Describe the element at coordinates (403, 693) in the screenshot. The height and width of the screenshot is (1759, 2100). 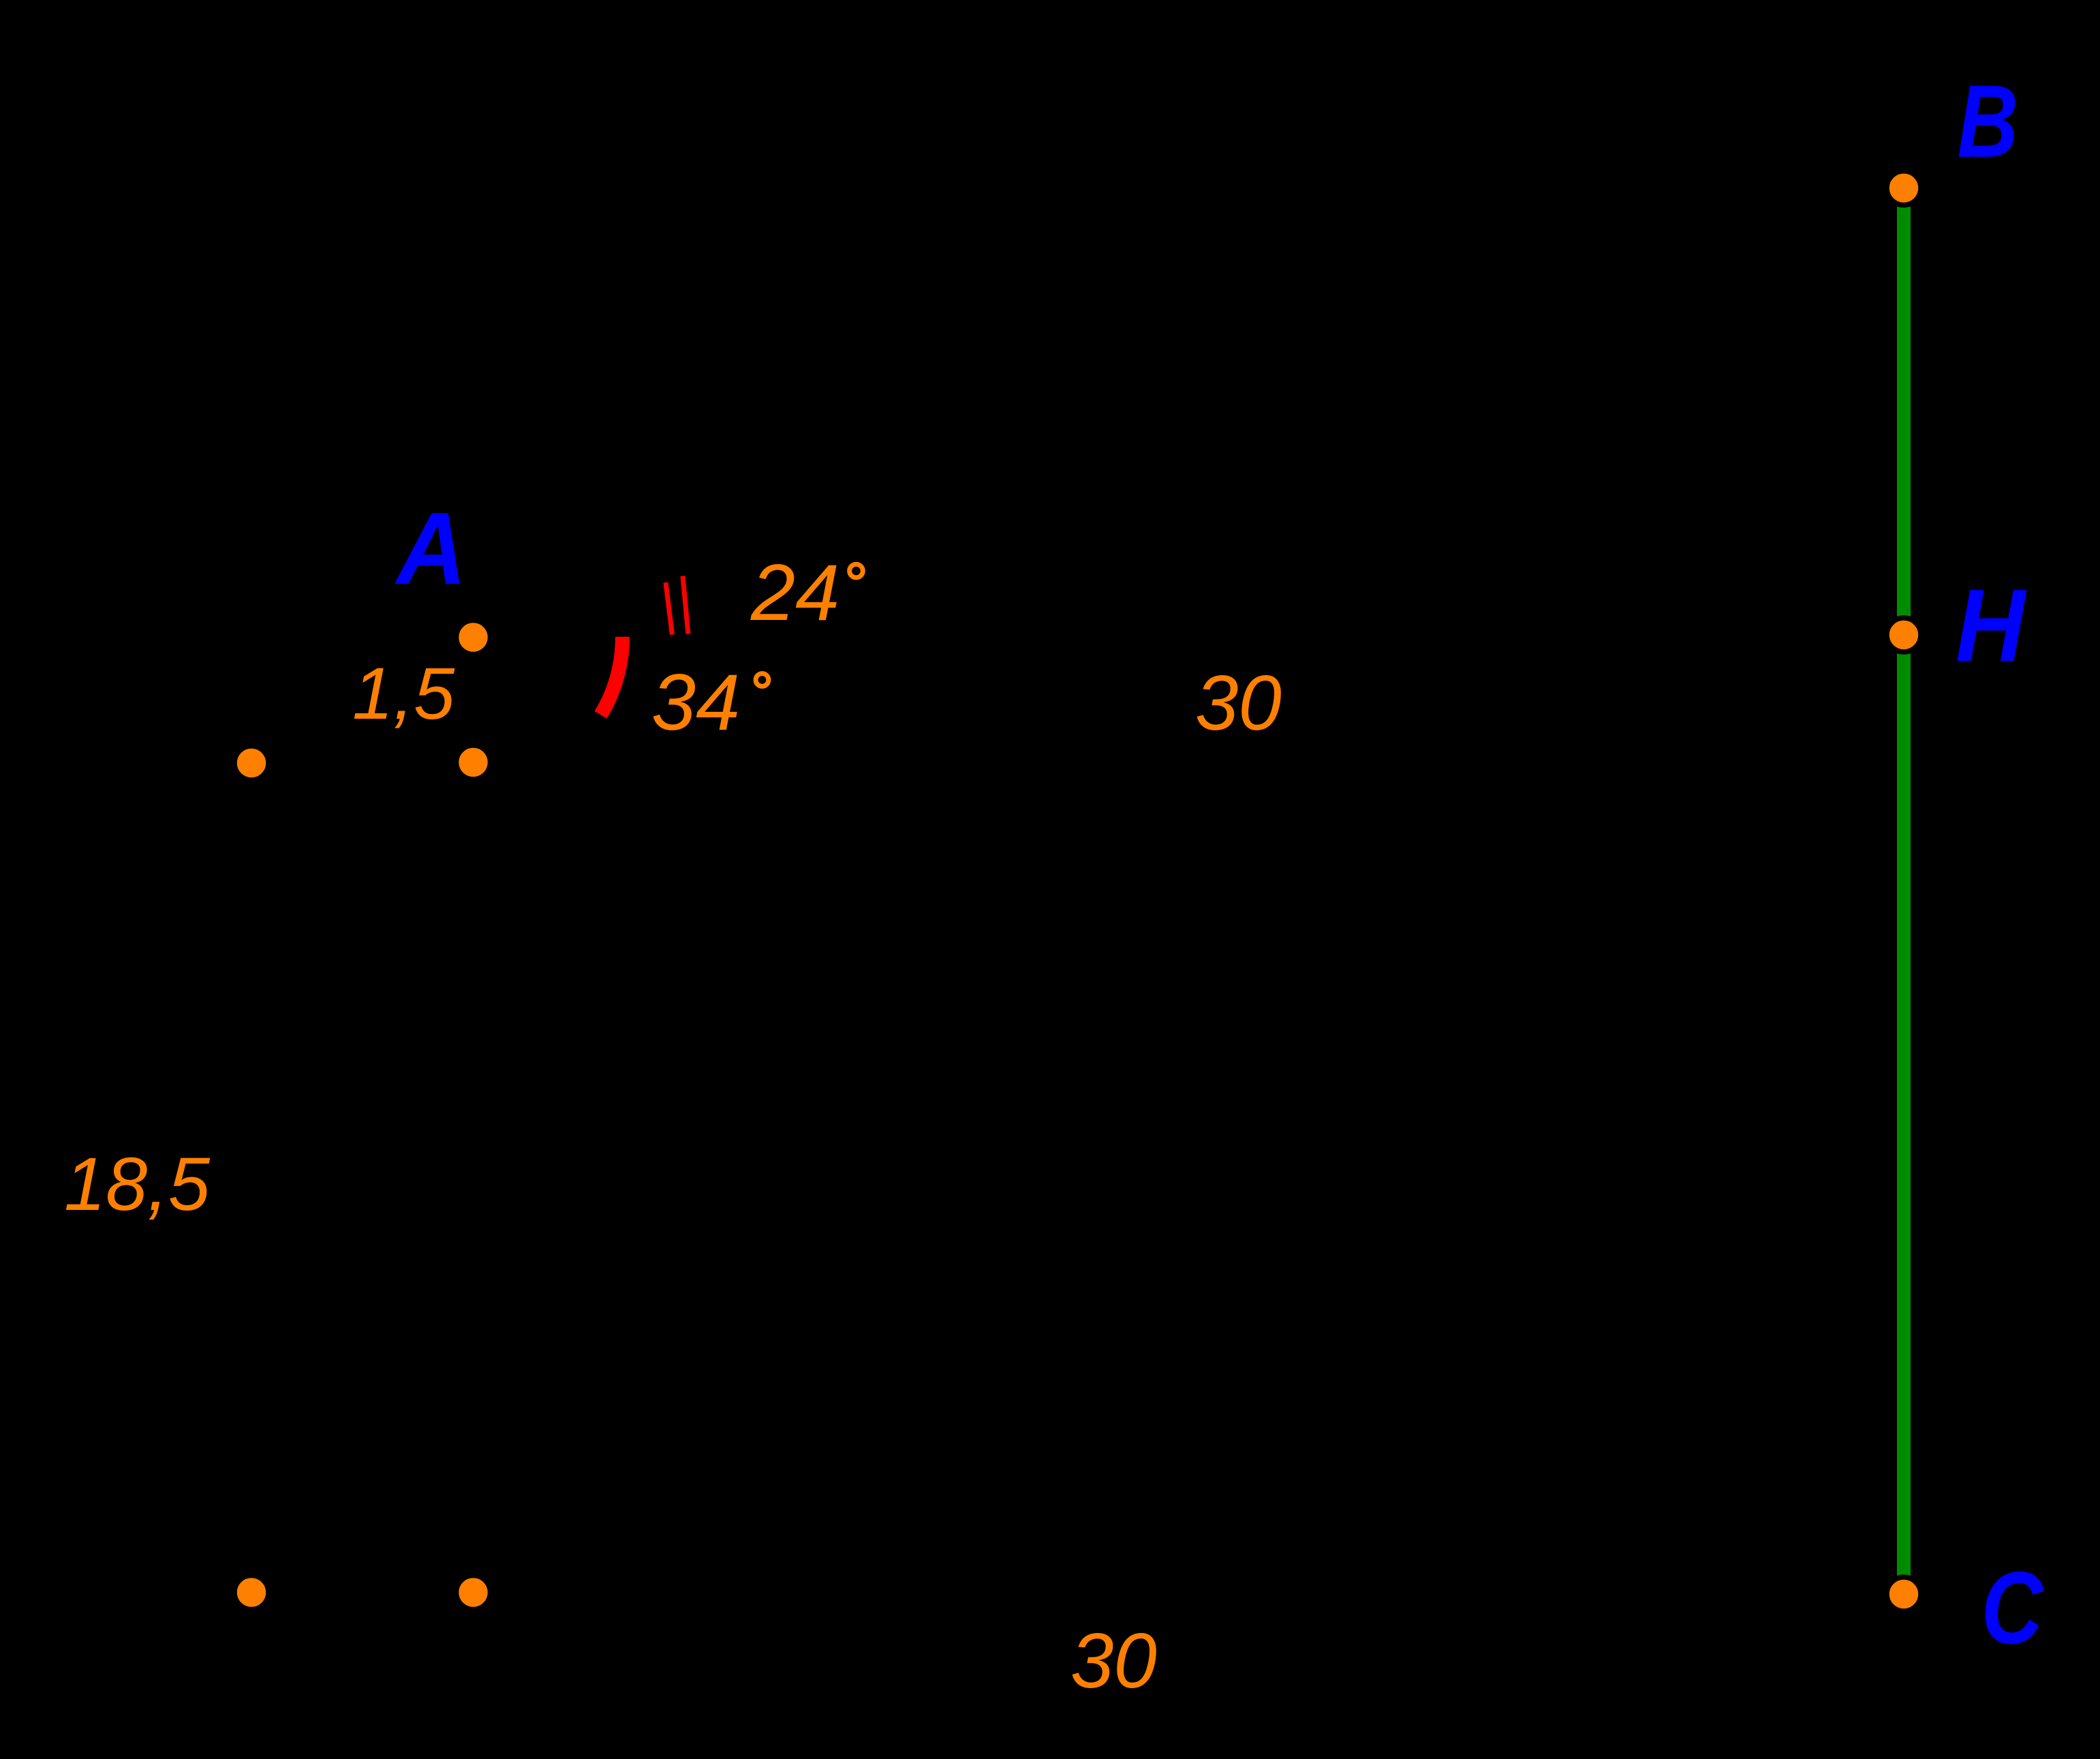
I see `svg-text: 1,5` at that location.